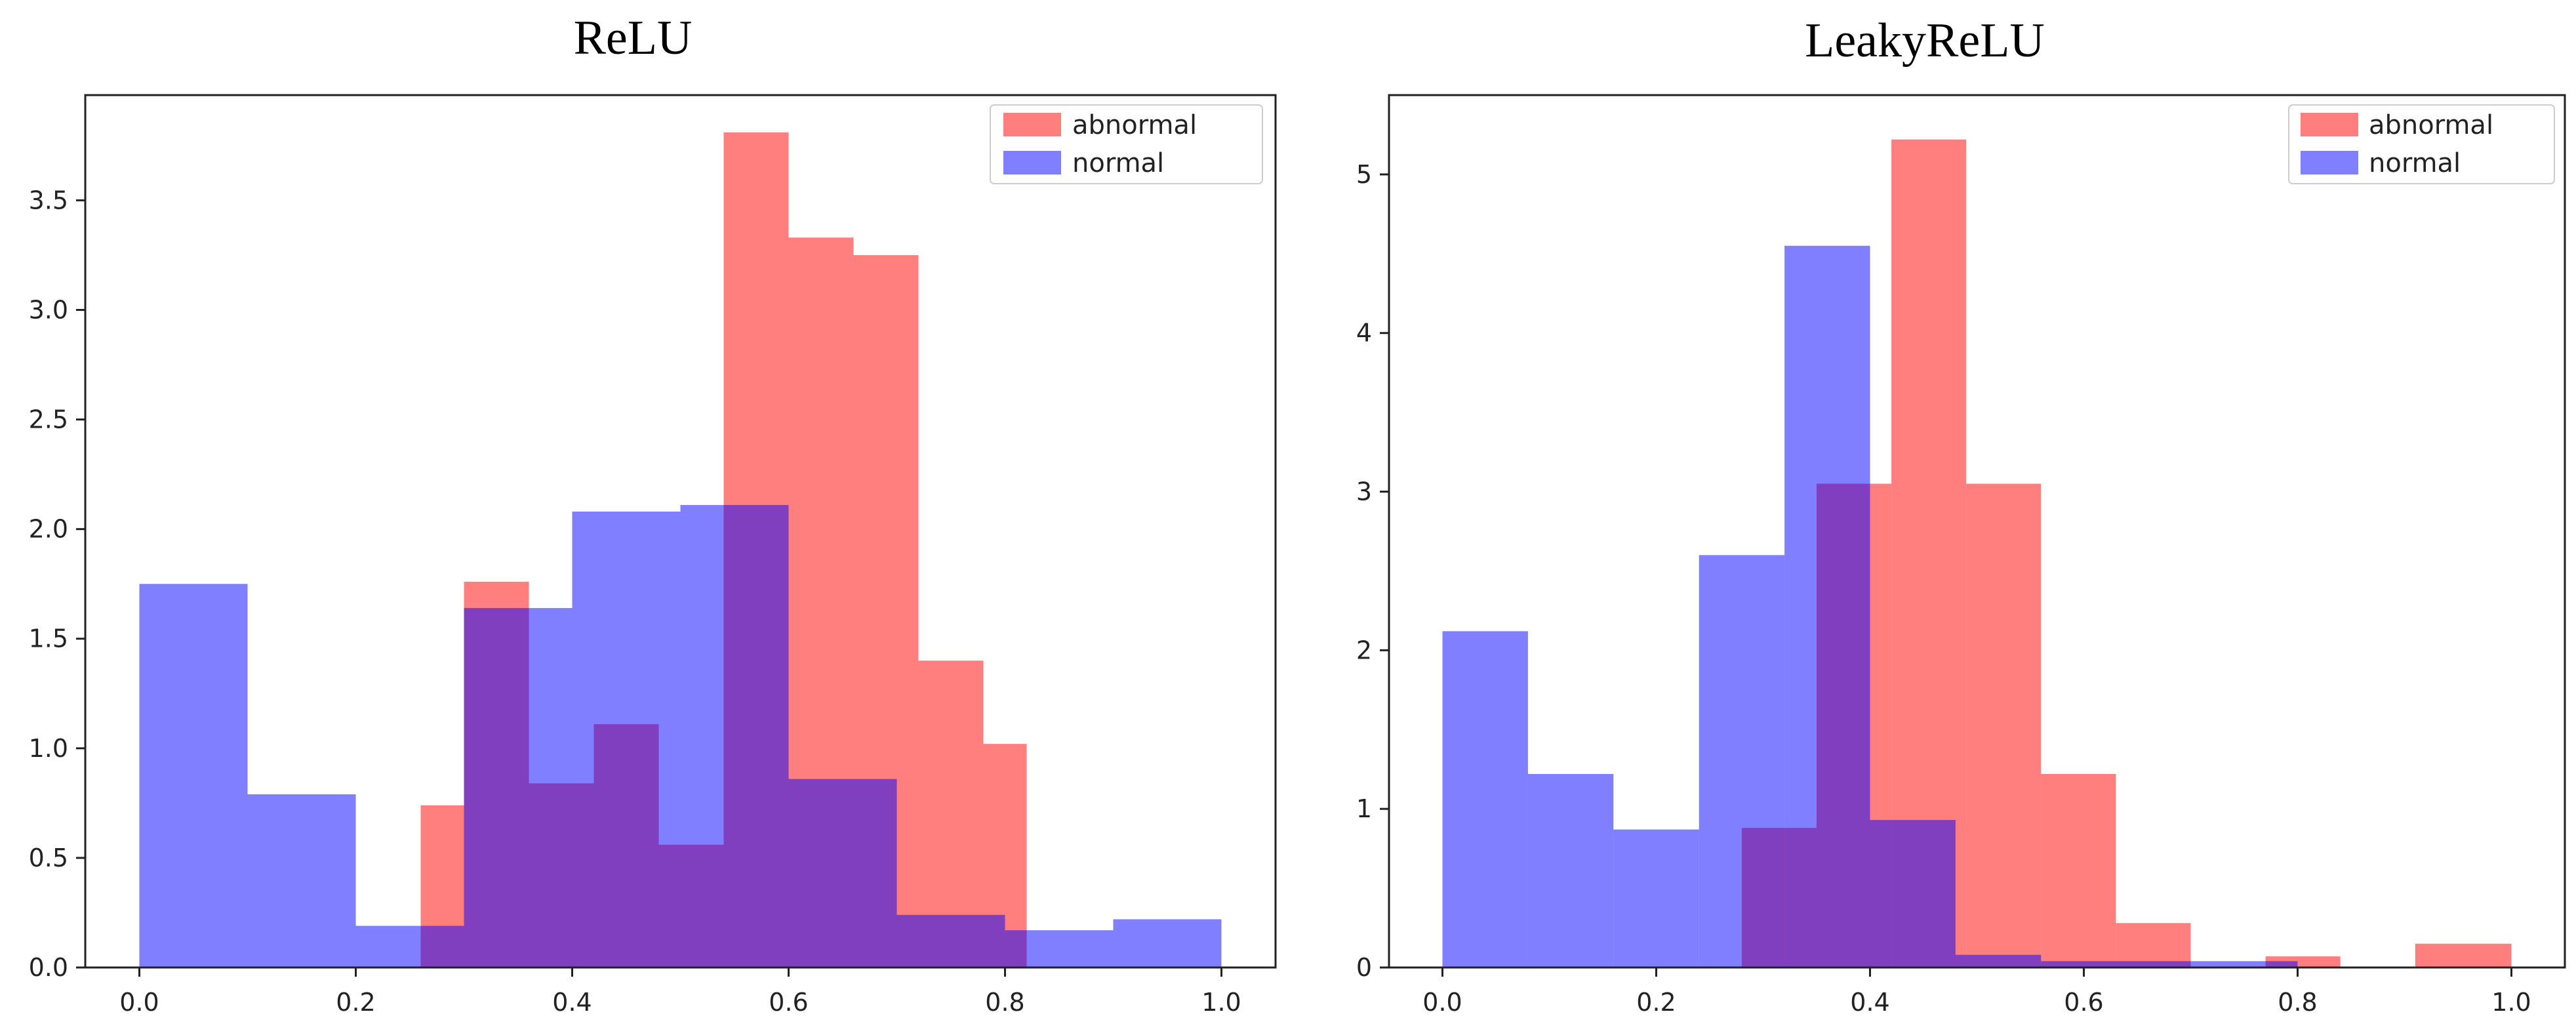 Image resolution: width=2576 pixels, height=1018 pixels. I want to click on relu-y-tick-label: 0.0, so click(48, 967).